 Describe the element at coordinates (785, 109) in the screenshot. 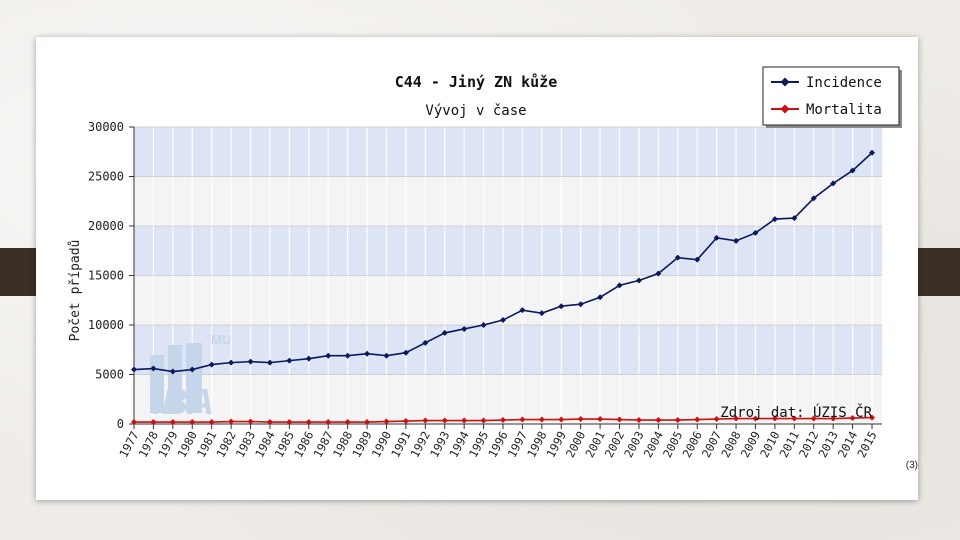

I see `legend-marker` at that location.